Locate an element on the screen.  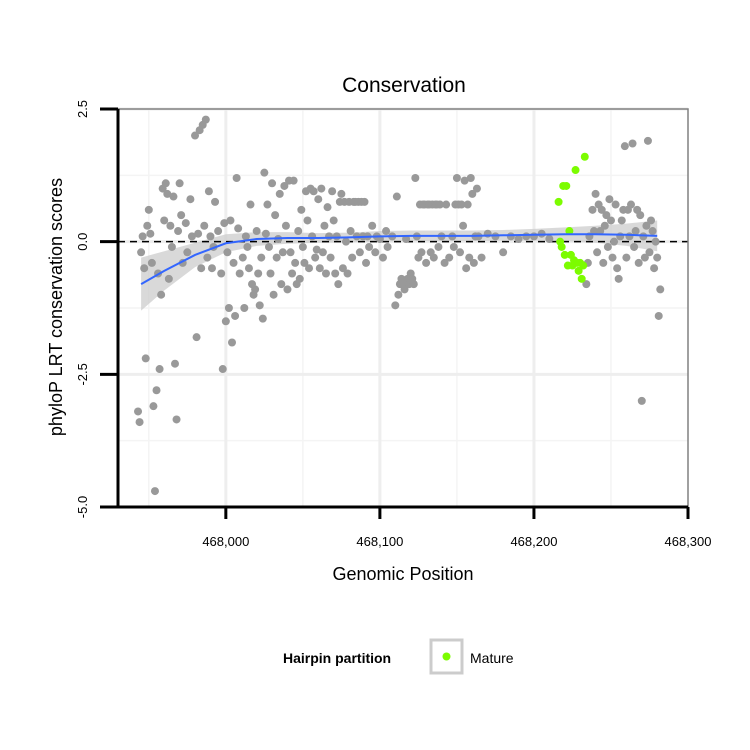
y-tick-label: -5.0 is located at coordinates (82, 507).